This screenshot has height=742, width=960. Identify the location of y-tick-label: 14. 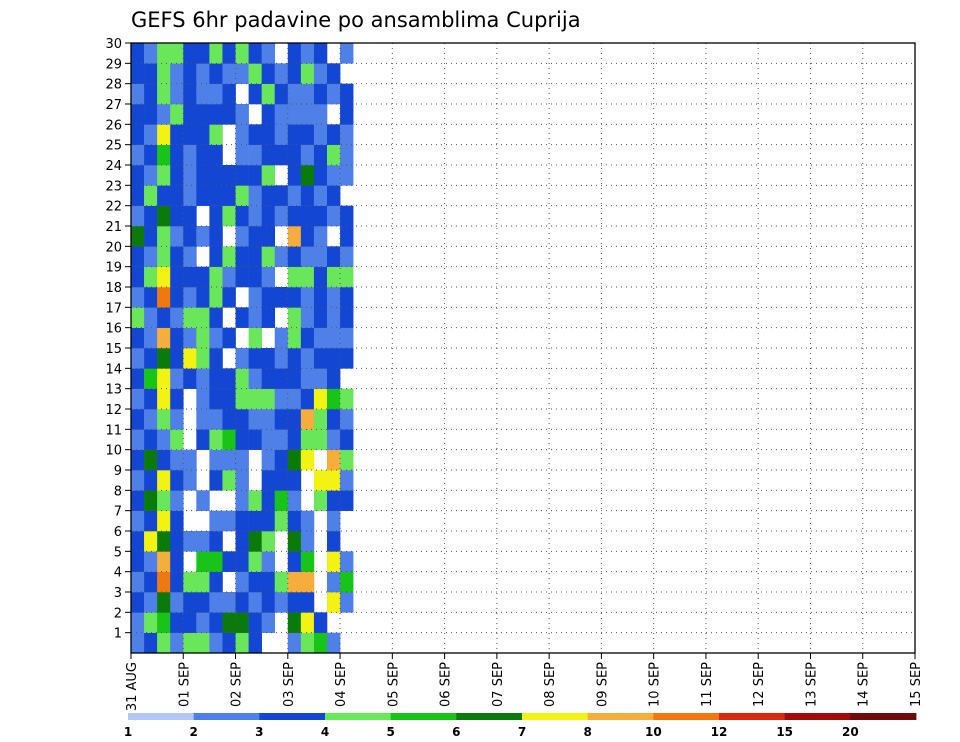
(113, 369).